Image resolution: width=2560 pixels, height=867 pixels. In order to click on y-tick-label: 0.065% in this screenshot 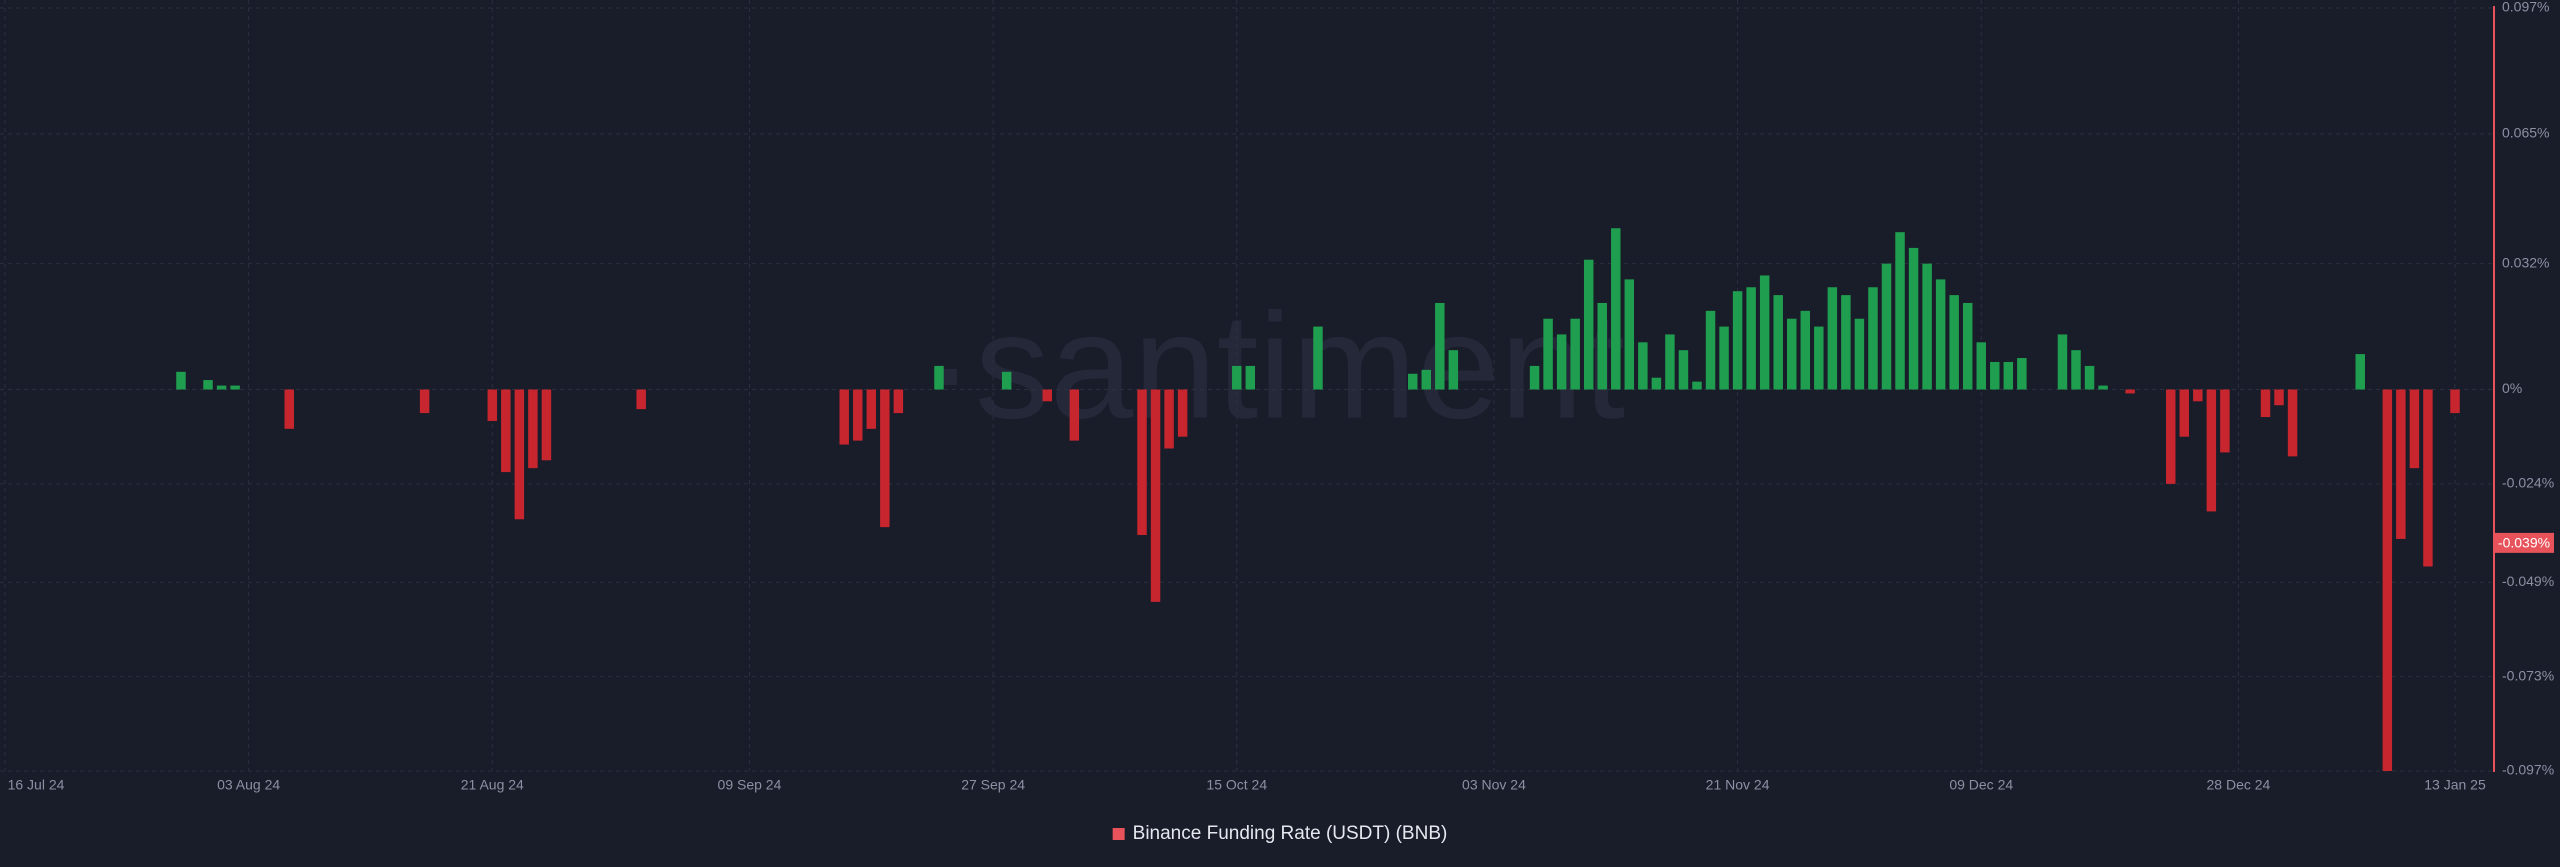, I will do `click(2525, 133)`.